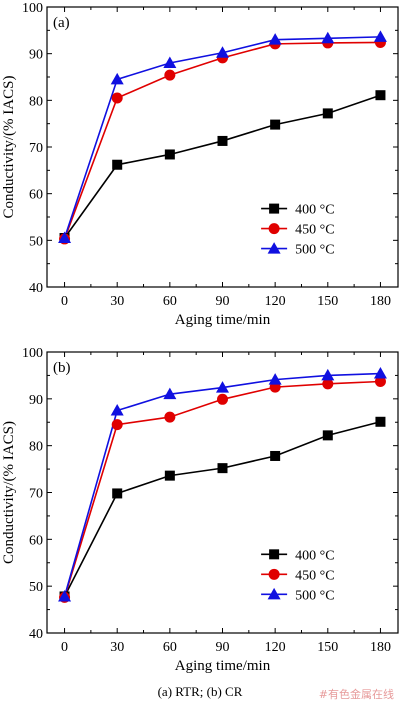  What do you see at coordinates (62, 368) in the screenshot?
I see `panel-label: (b)` at bounding box center [62, 368].